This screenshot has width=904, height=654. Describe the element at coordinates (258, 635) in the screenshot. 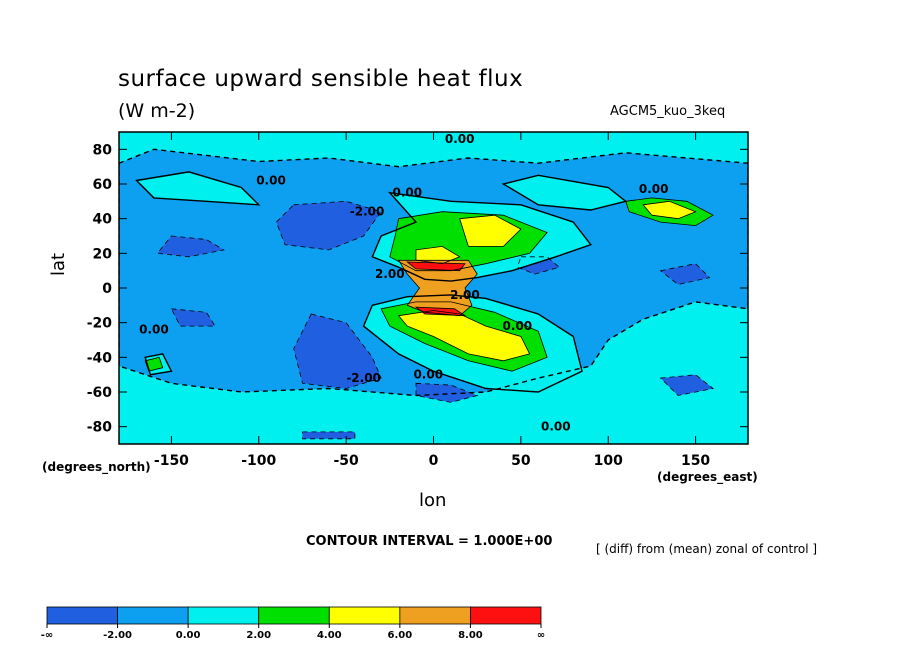

I see `colorbar-label: 2.00` at that location.